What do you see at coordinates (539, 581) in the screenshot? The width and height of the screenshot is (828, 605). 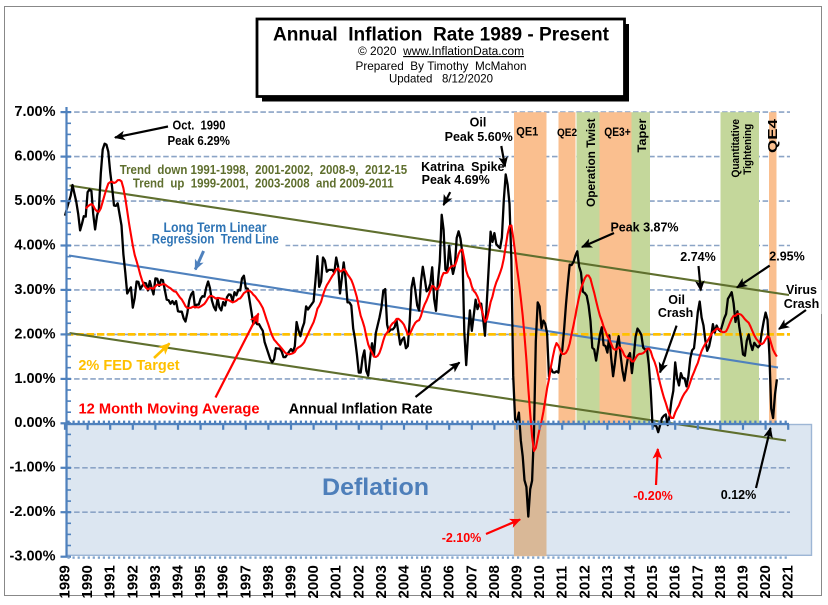 I see `svg-text: 2010` at bounding box center [539, 581].